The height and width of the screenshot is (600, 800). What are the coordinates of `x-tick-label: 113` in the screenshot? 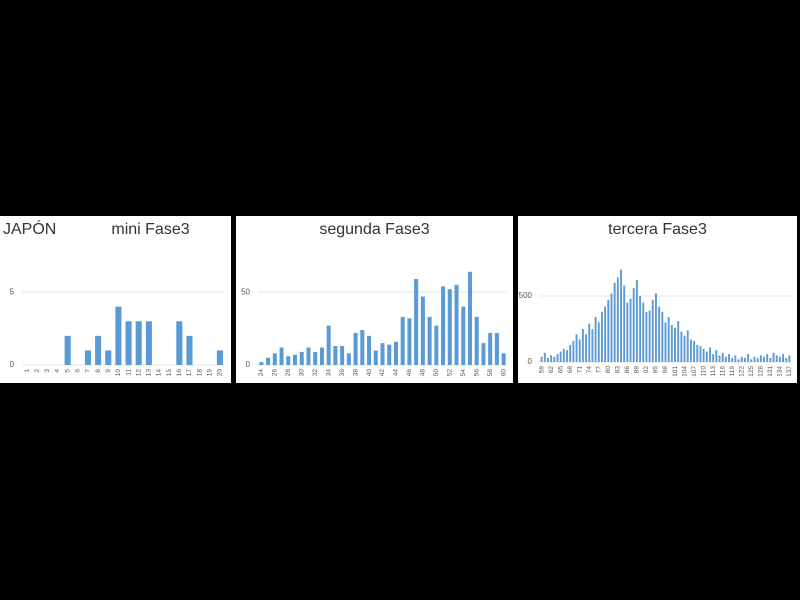 It's located at (713, 371).